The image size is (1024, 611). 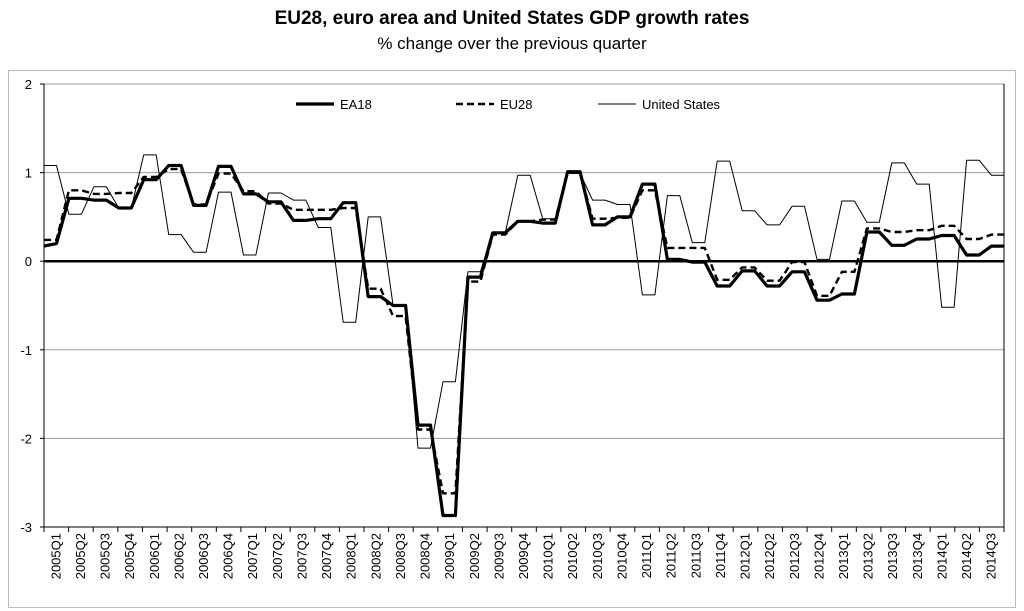 I want to click on x-tick-label: 2005Q4, so click(x=129, y=556).